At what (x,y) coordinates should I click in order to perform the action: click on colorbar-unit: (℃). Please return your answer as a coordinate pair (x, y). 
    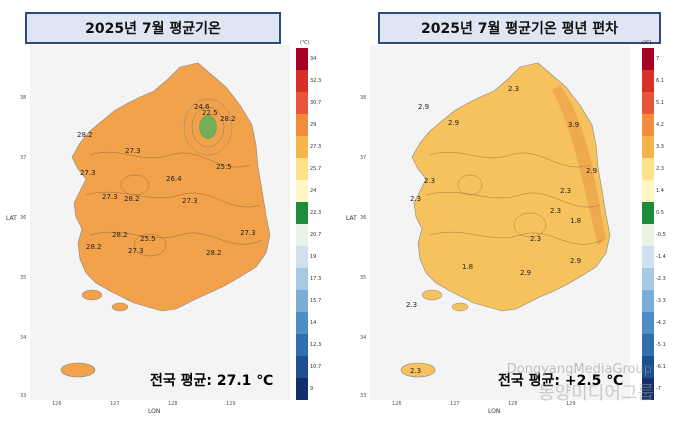
    Looking at the image, I should click on (305, 43).